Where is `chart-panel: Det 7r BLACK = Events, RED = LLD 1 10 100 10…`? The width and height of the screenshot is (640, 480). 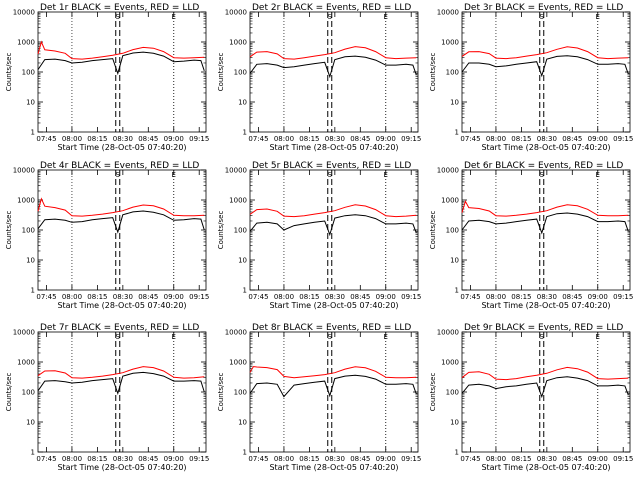 chart-panel: Det 7r BLACK = Events, RED = LLD 1 10 100 10… is located at coordinates (107, 397).